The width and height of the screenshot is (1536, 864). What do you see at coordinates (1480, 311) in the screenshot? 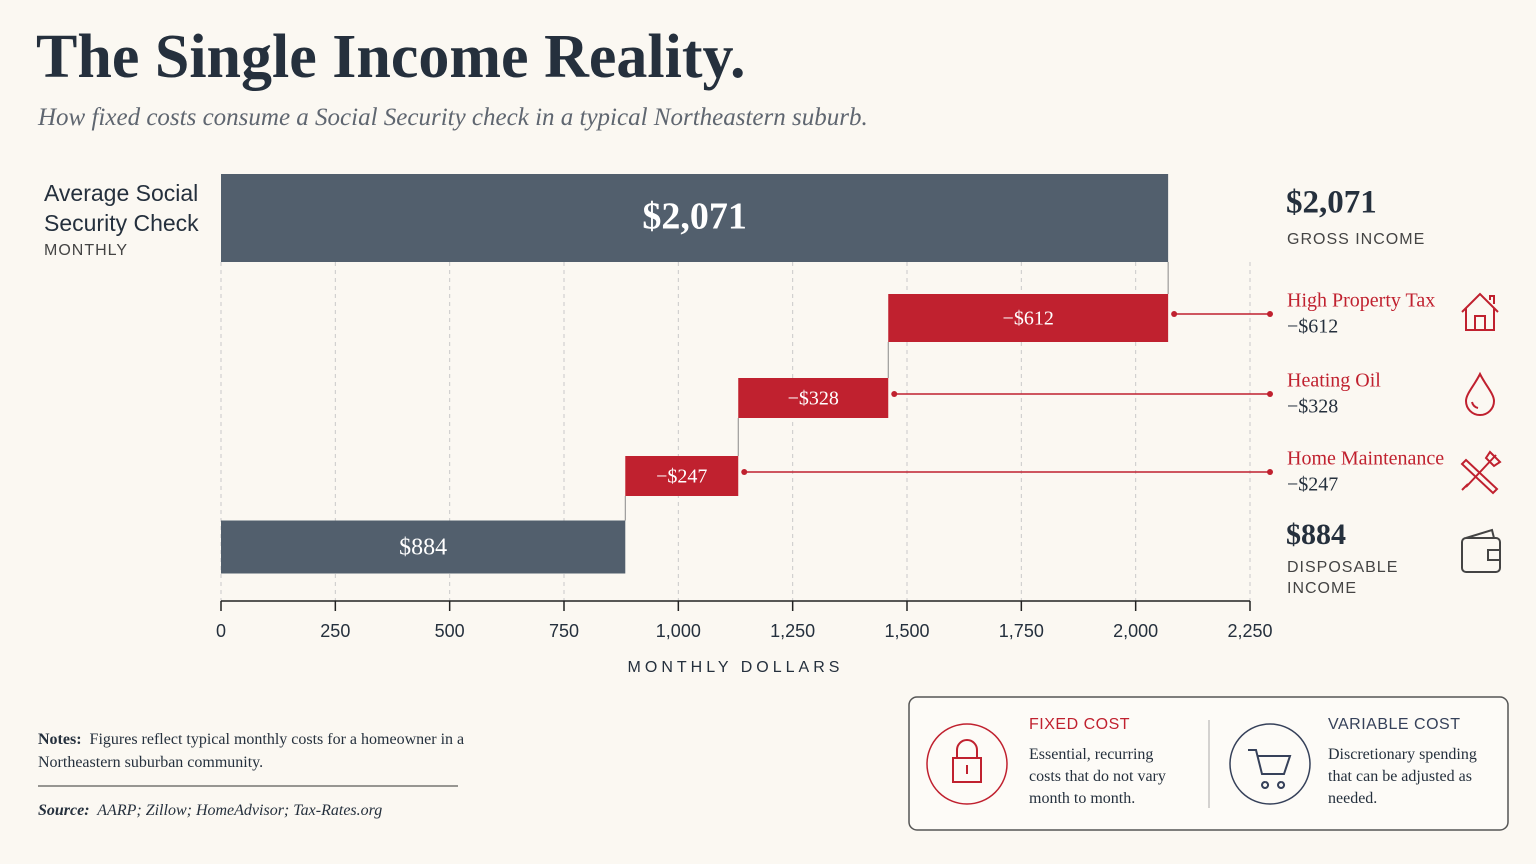
I see `house-icon` at bounding box center [1480, 311].